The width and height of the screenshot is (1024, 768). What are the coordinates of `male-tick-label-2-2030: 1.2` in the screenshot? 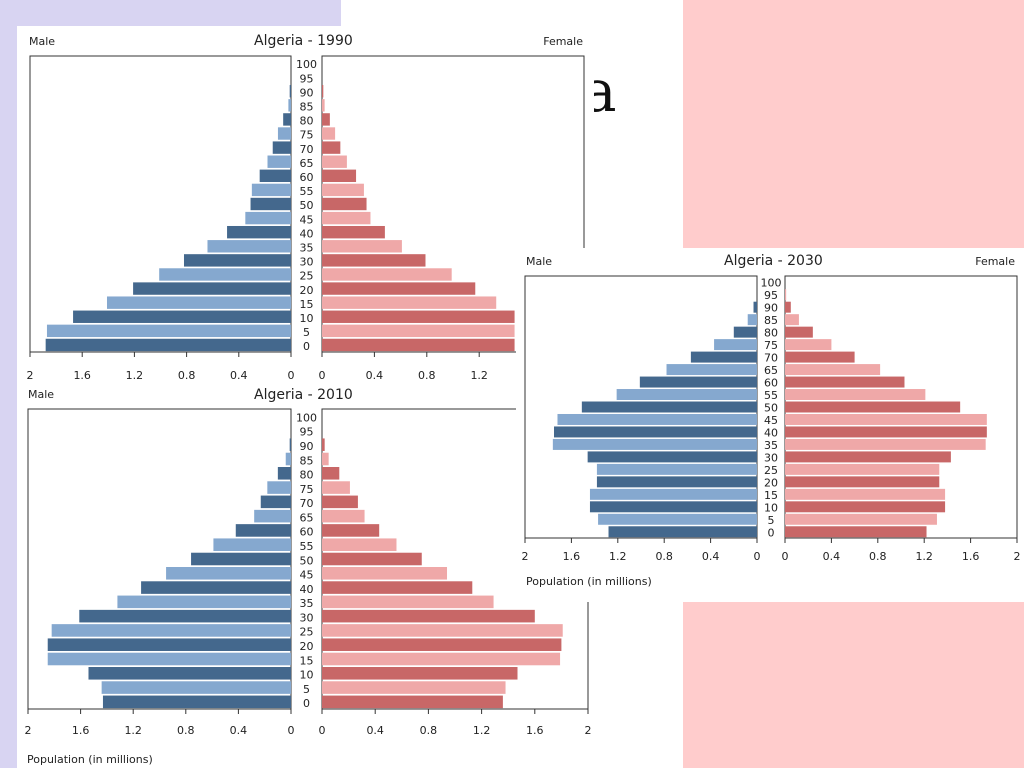 It's located at (618, 556).